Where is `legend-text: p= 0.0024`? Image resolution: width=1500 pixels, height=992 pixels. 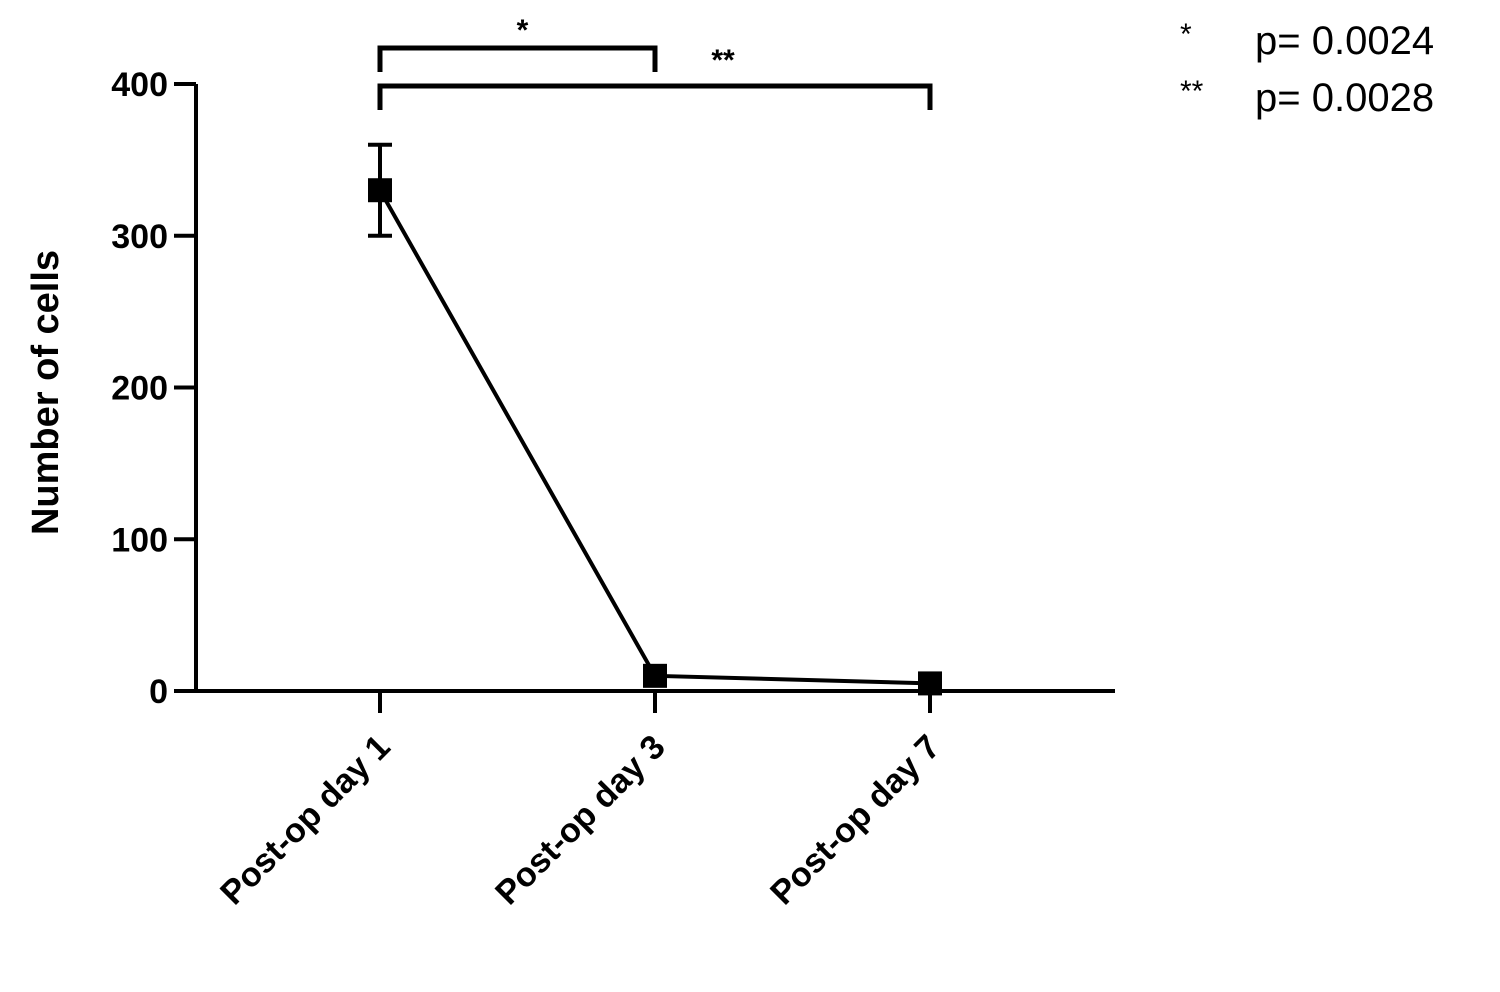 legend-text: p= 0.0024 is located at coordinates (1344, 41).